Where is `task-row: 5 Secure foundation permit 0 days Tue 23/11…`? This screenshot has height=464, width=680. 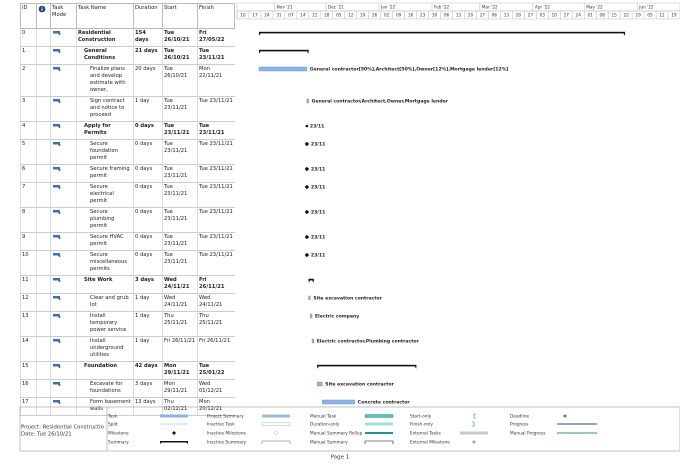
task-row: 5 Secure foundation permit 0 days Tue 23/11… is located at coordinates (127, 152).